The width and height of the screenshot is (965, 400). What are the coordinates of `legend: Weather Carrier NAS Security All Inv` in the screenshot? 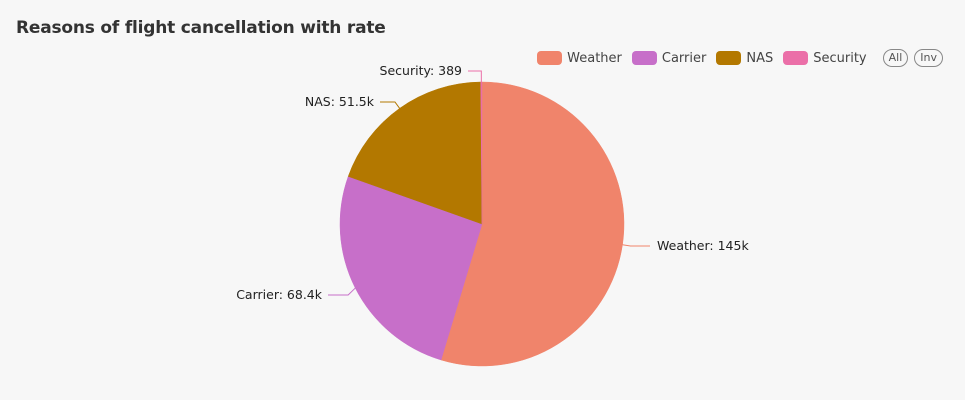 It's located at (740, 58).